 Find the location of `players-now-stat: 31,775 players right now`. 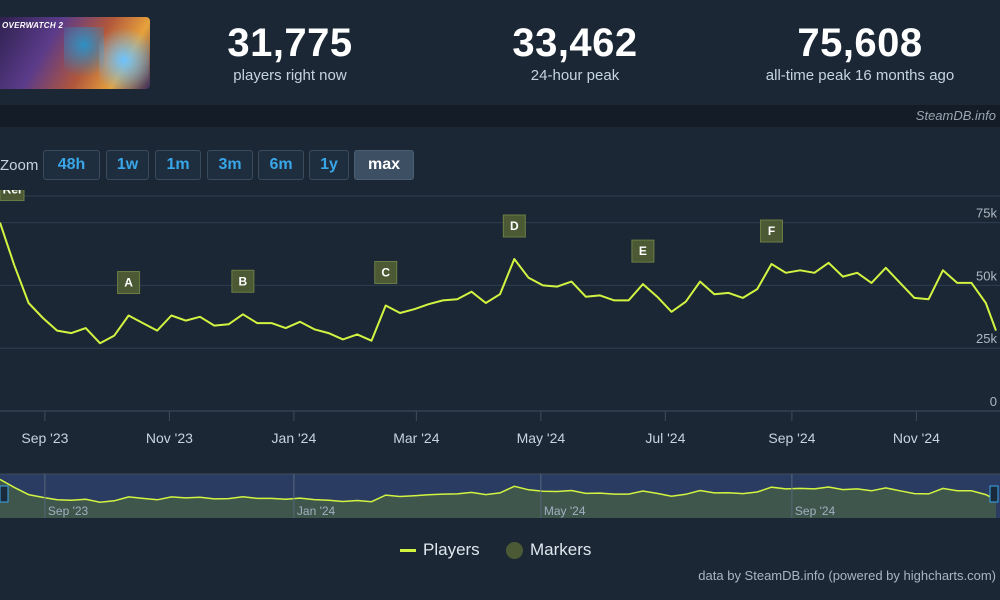

players-now-stat: 31,775 players right now is located at coordinates (290, 53).